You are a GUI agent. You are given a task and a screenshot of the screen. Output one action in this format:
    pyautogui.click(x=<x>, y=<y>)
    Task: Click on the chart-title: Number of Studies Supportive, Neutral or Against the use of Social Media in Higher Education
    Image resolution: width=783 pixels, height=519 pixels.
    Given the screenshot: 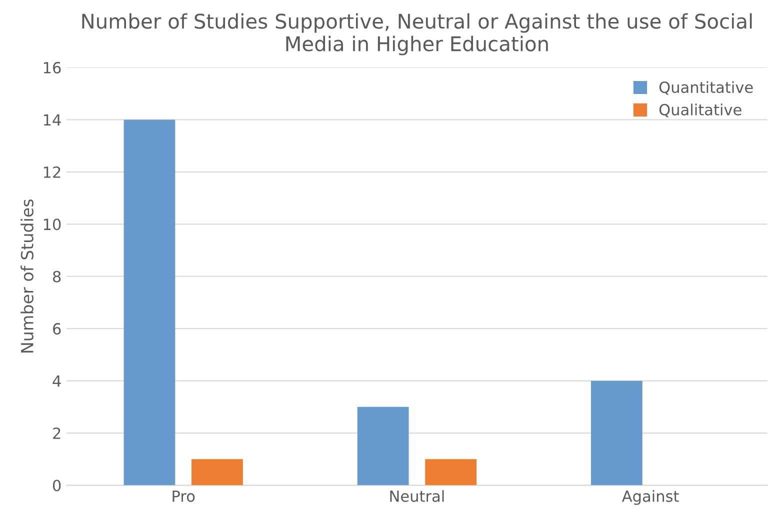 What is the action you would take?
    pyautogui.click(x=417, y=34)
    